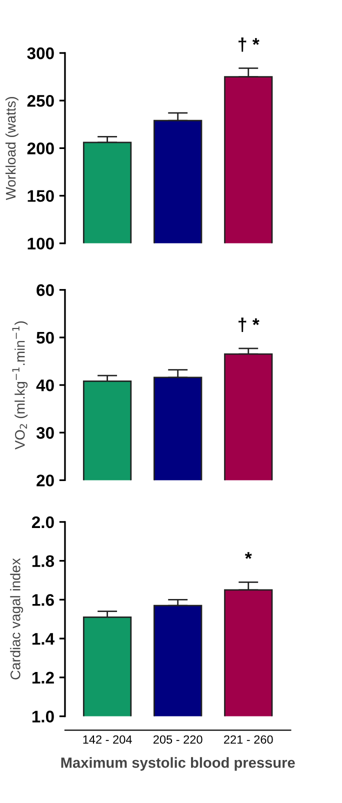 Image resolution: width=342 pixels, height=803 pixels. What do you see at coordinates (177, 739) in the screenshot?
I see `x-tick-label: 205 - 220` at bounding box center [177, 739].